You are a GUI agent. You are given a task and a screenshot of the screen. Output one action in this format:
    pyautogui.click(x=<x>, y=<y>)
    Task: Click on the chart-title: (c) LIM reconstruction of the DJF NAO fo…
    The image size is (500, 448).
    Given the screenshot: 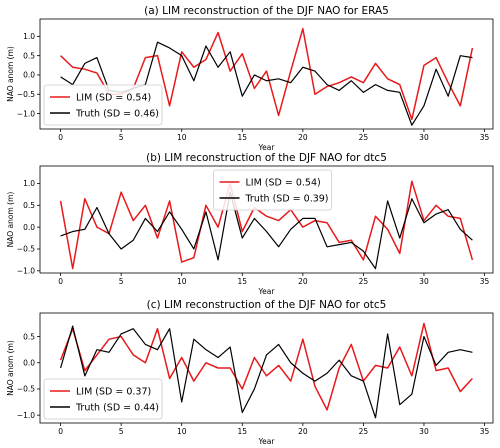 What is the action you would take?
    pyautogui.click(x=267, y=305)
    